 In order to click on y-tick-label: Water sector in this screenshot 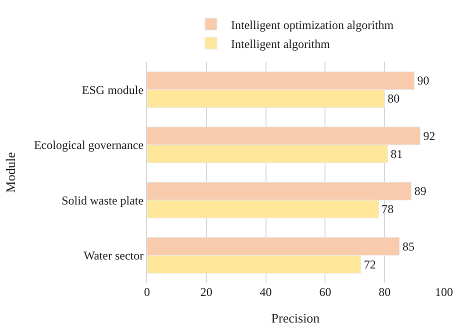, I will do `click(114, 255)`.